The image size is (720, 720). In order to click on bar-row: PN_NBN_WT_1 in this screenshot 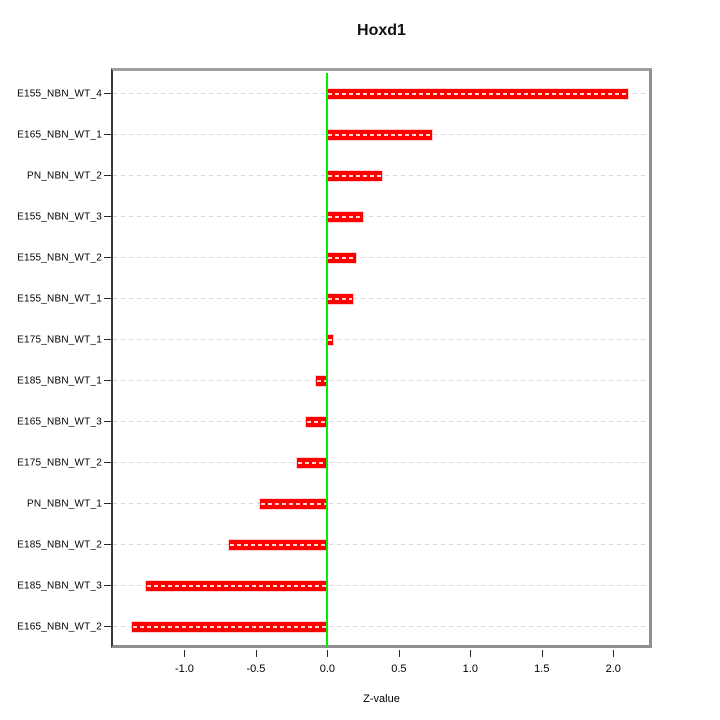, I will do `click(338, 503)`.